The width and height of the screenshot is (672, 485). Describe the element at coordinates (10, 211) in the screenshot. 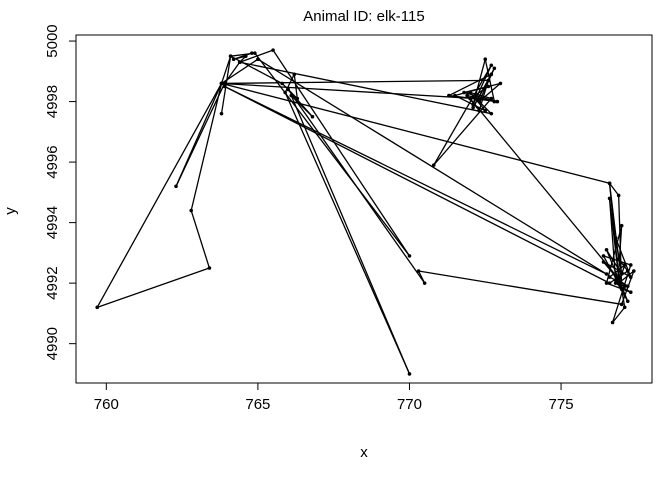

I see `y-axis-label: y` at that location.